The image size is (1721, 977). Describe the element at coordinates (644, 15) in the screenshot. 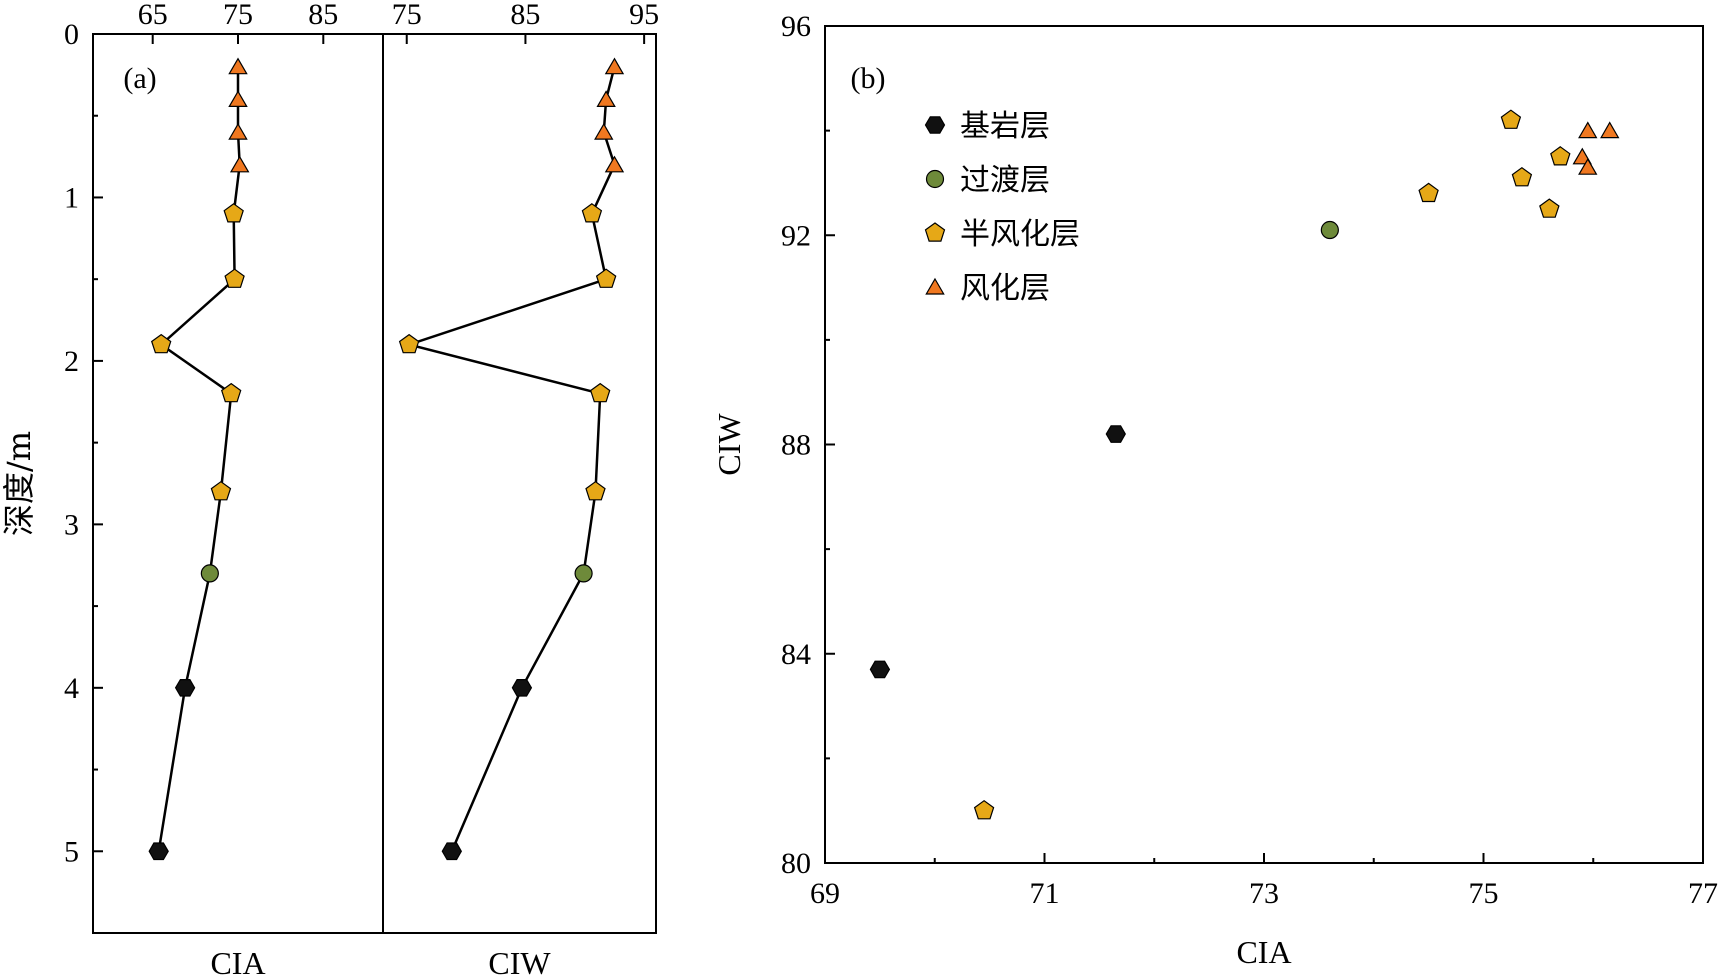

I see `top-tick-label: 95` at that location.